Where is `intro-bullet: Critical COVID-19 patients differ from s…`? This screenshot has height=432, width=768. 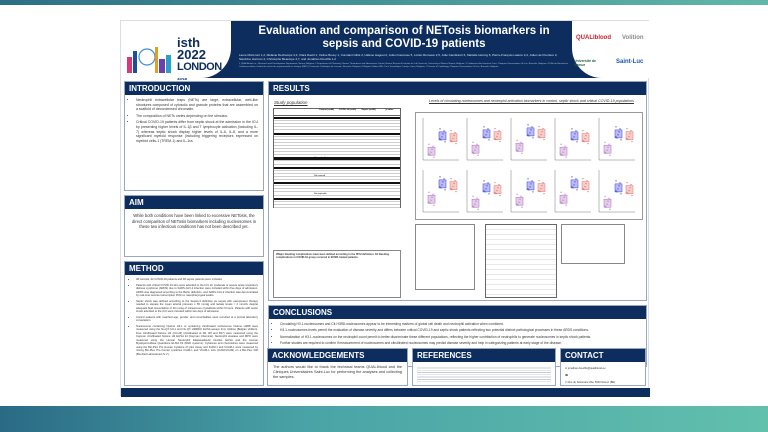
intro-bullet: Critical COVID-19 patients differ from s… is located at coordinates (197, 131).